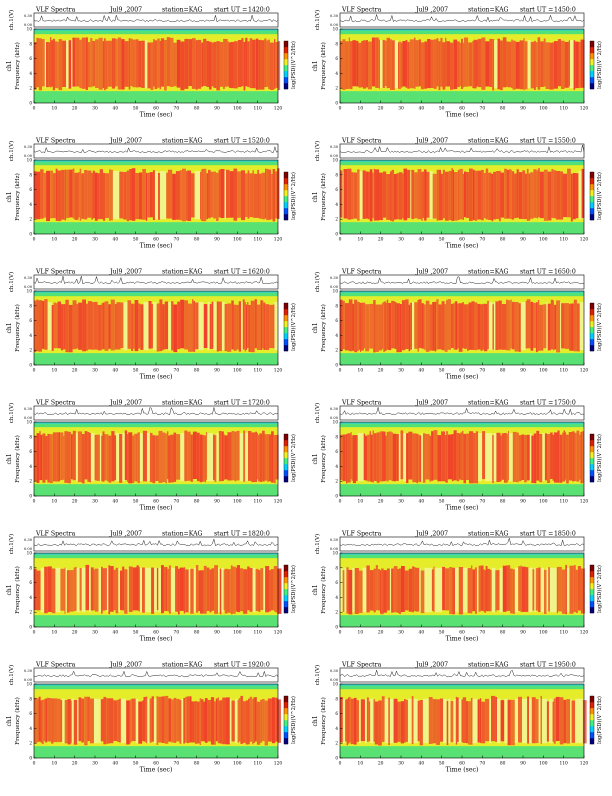  Describe the element at coordinates (30, 73) in the screenshot. I see `y-tick-label: 4` at that location.